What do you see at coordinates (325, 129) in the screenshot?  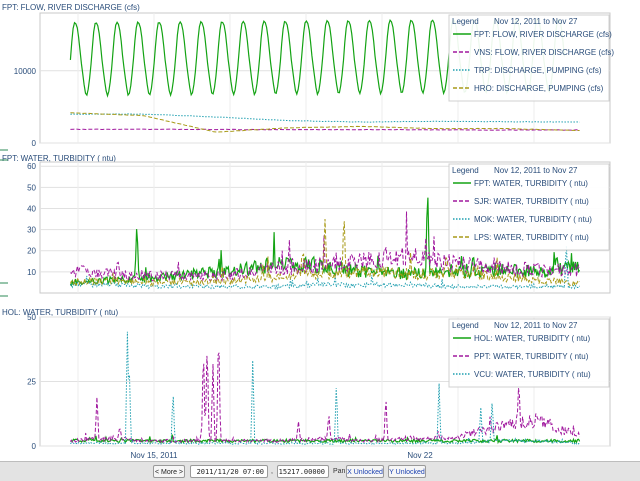 I see `series-line-vns-flow-river-discharge-cfs` at bounding box center [325, 129].